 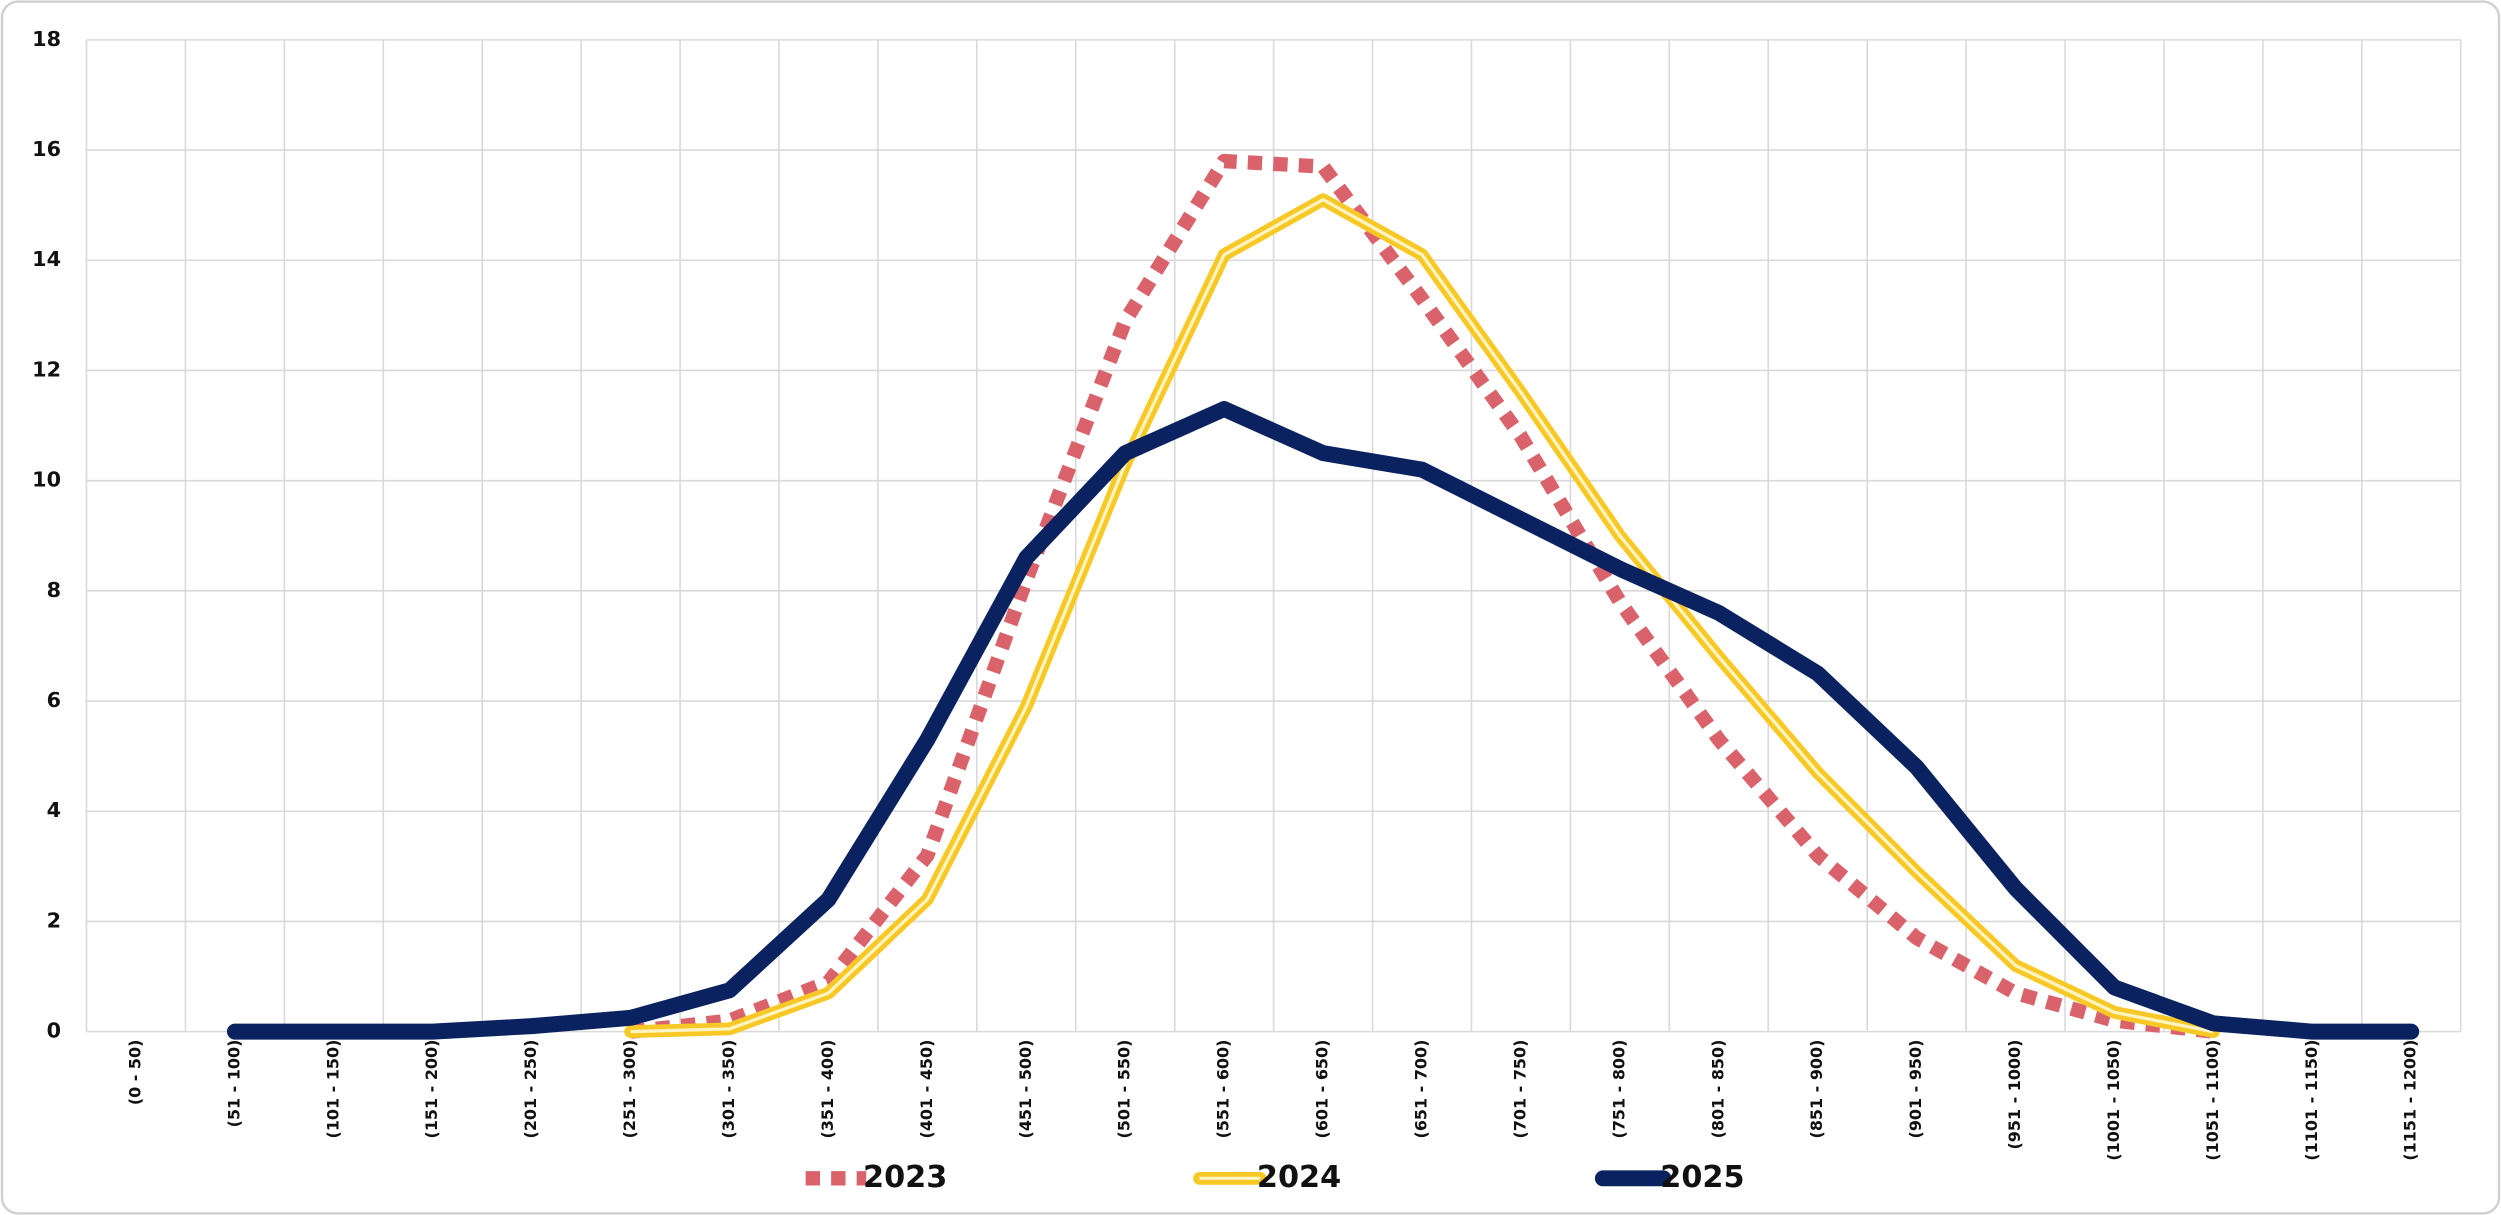 I want to click on y-tick-label: 4, so click(x=54, y=810).